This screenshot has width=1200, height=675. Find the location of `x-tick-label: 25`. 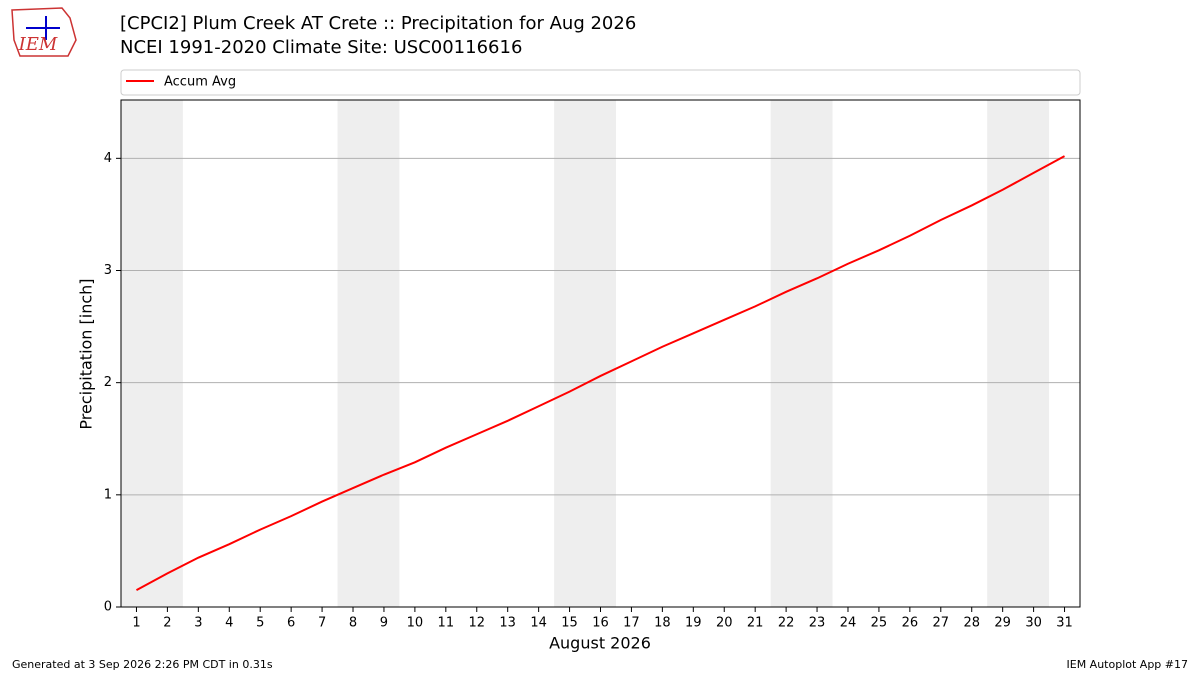

x-tick-label: 25 is located at coordinates (879, 623).